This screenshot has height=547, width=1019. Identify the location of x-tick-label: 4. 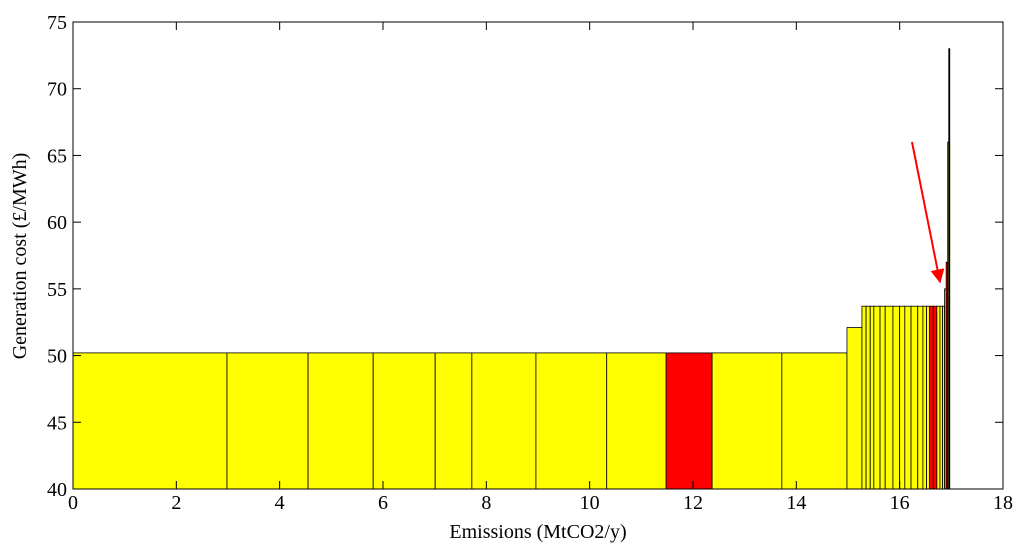
(280, 503).